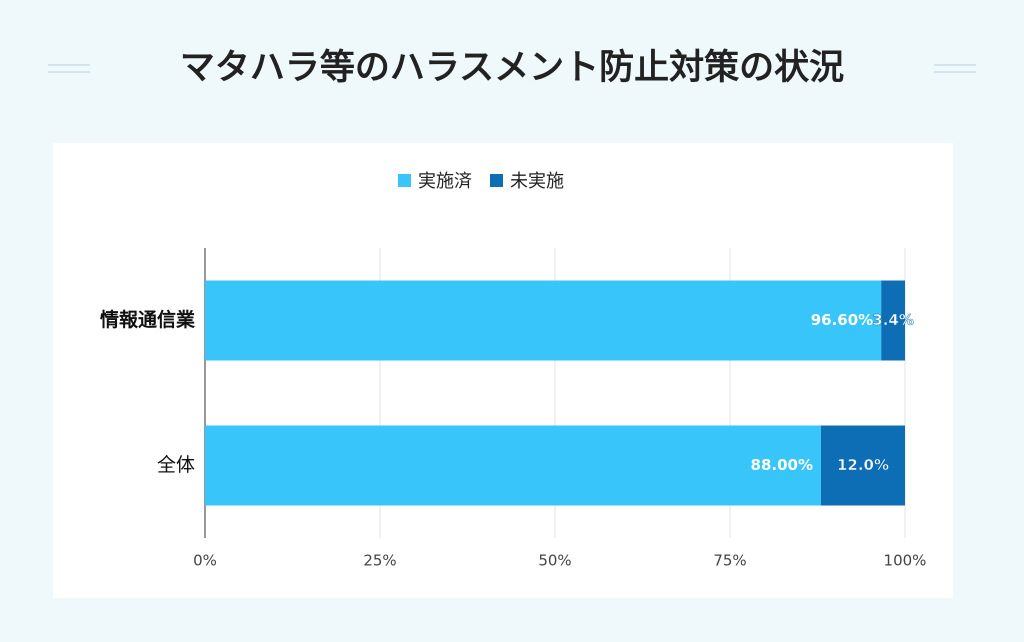 This screenshot has height=642, width=1024. What do you see at coordinates (554, 561) in the screenshot?
I see `x-tick-label: 50%` at bounding box center [554, 561].